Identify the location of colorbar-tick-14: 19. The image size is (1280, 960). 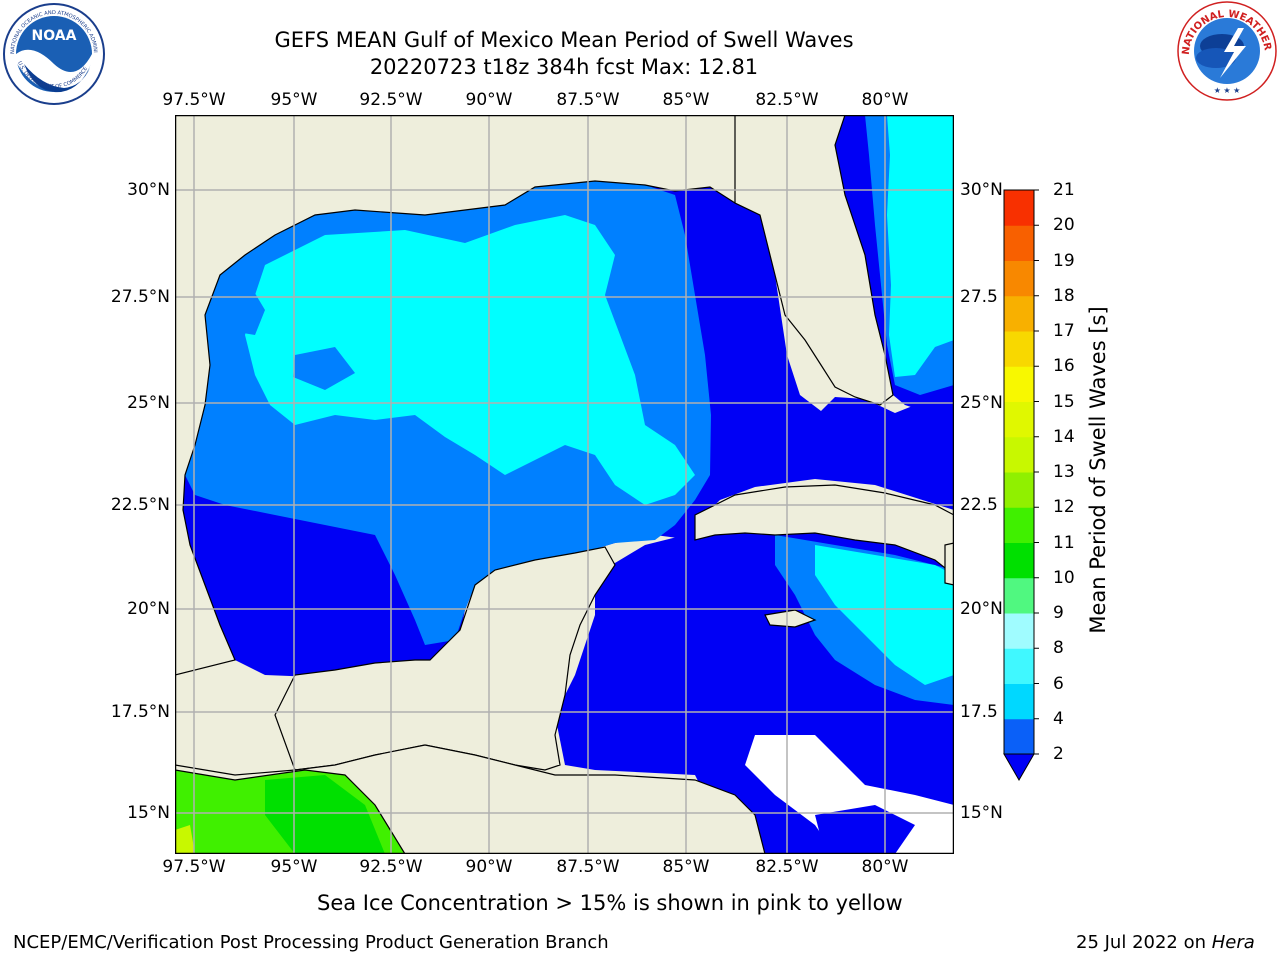
(1064, 260).